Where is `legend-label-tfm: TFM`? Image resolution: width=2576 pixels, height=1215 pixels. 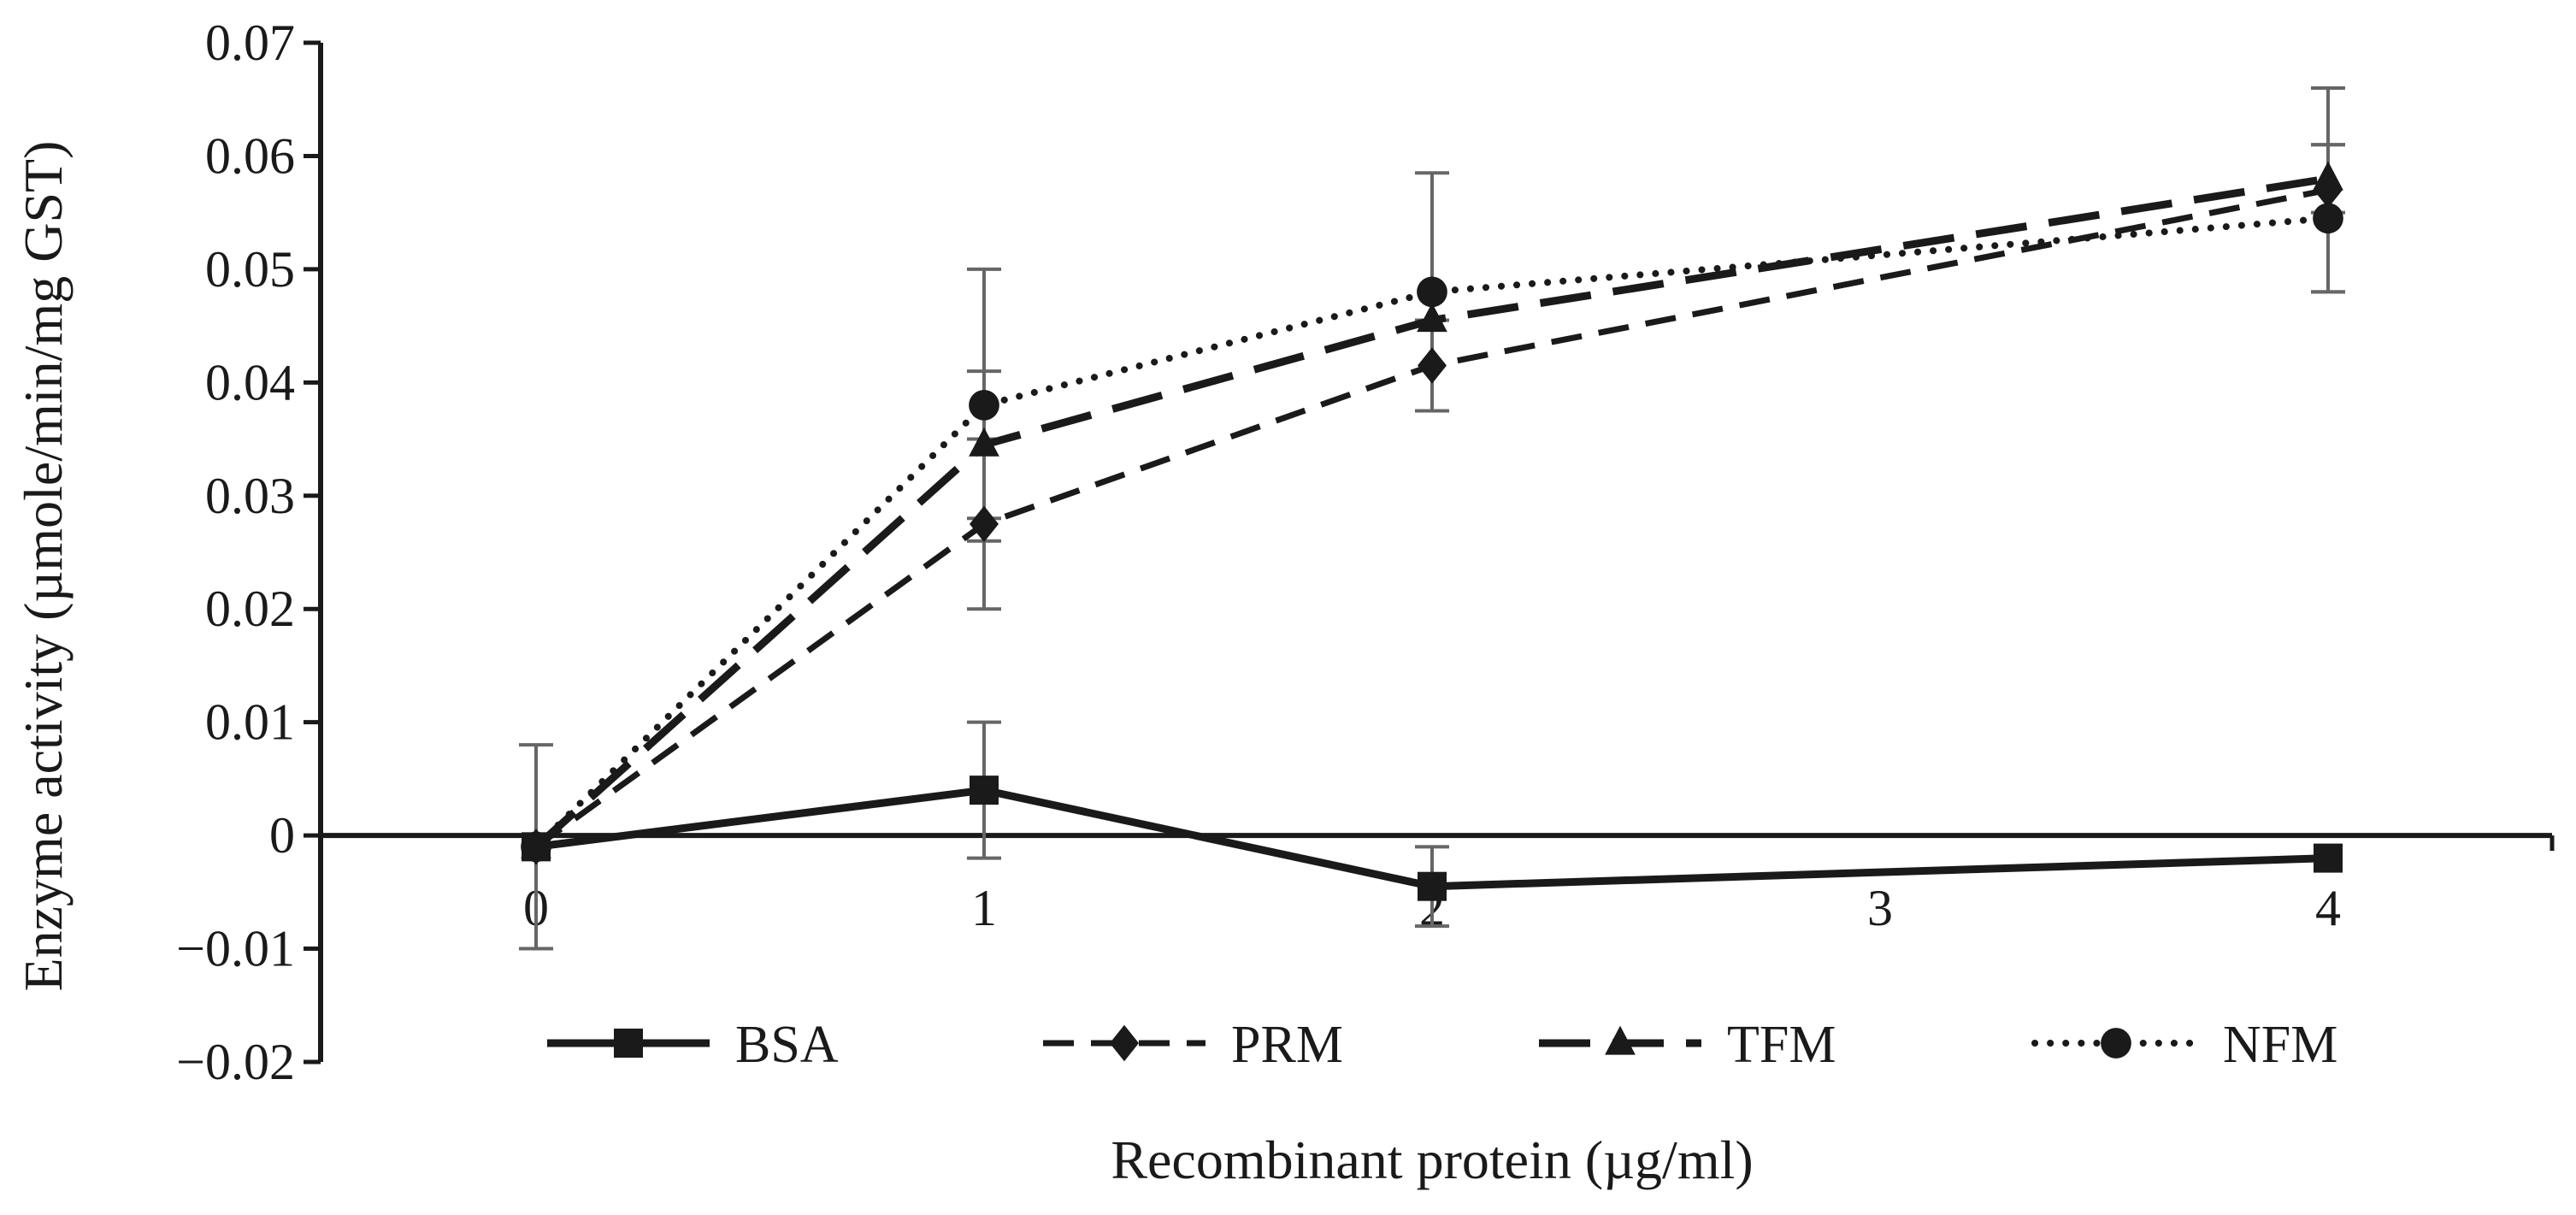
legend-label-tfm: TFM is located at coordinates (1781, 1045).